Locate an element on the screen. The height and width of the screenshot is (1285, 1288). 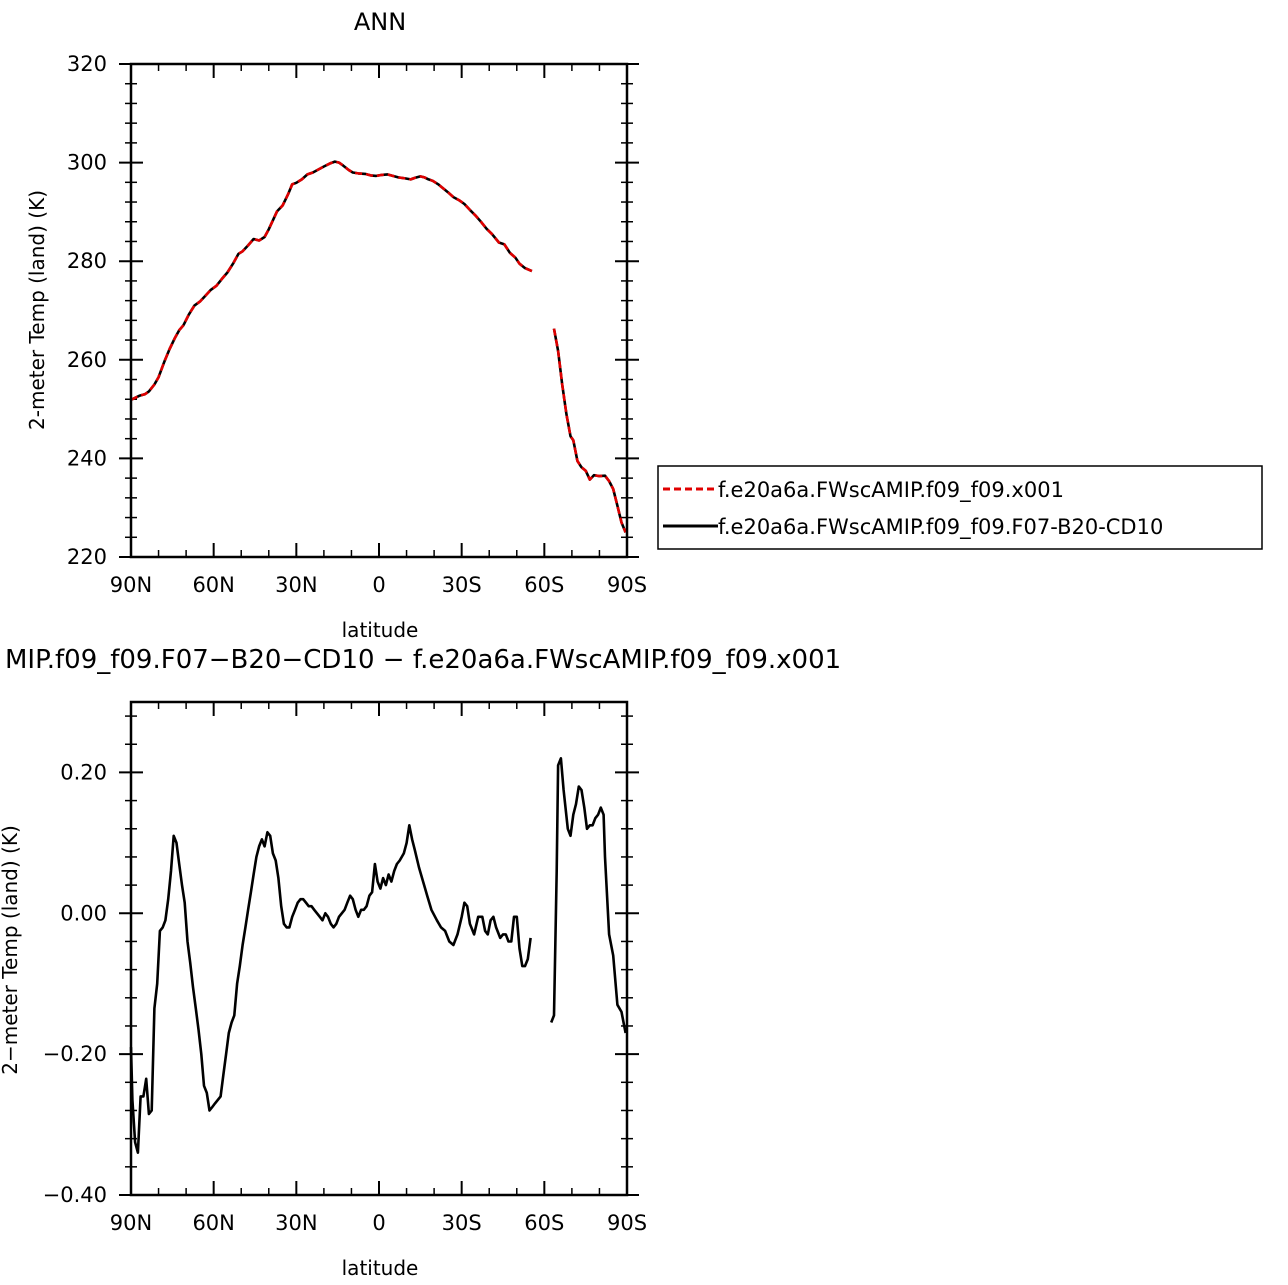
bottom-series-lines is located at coordinates (378, 955).